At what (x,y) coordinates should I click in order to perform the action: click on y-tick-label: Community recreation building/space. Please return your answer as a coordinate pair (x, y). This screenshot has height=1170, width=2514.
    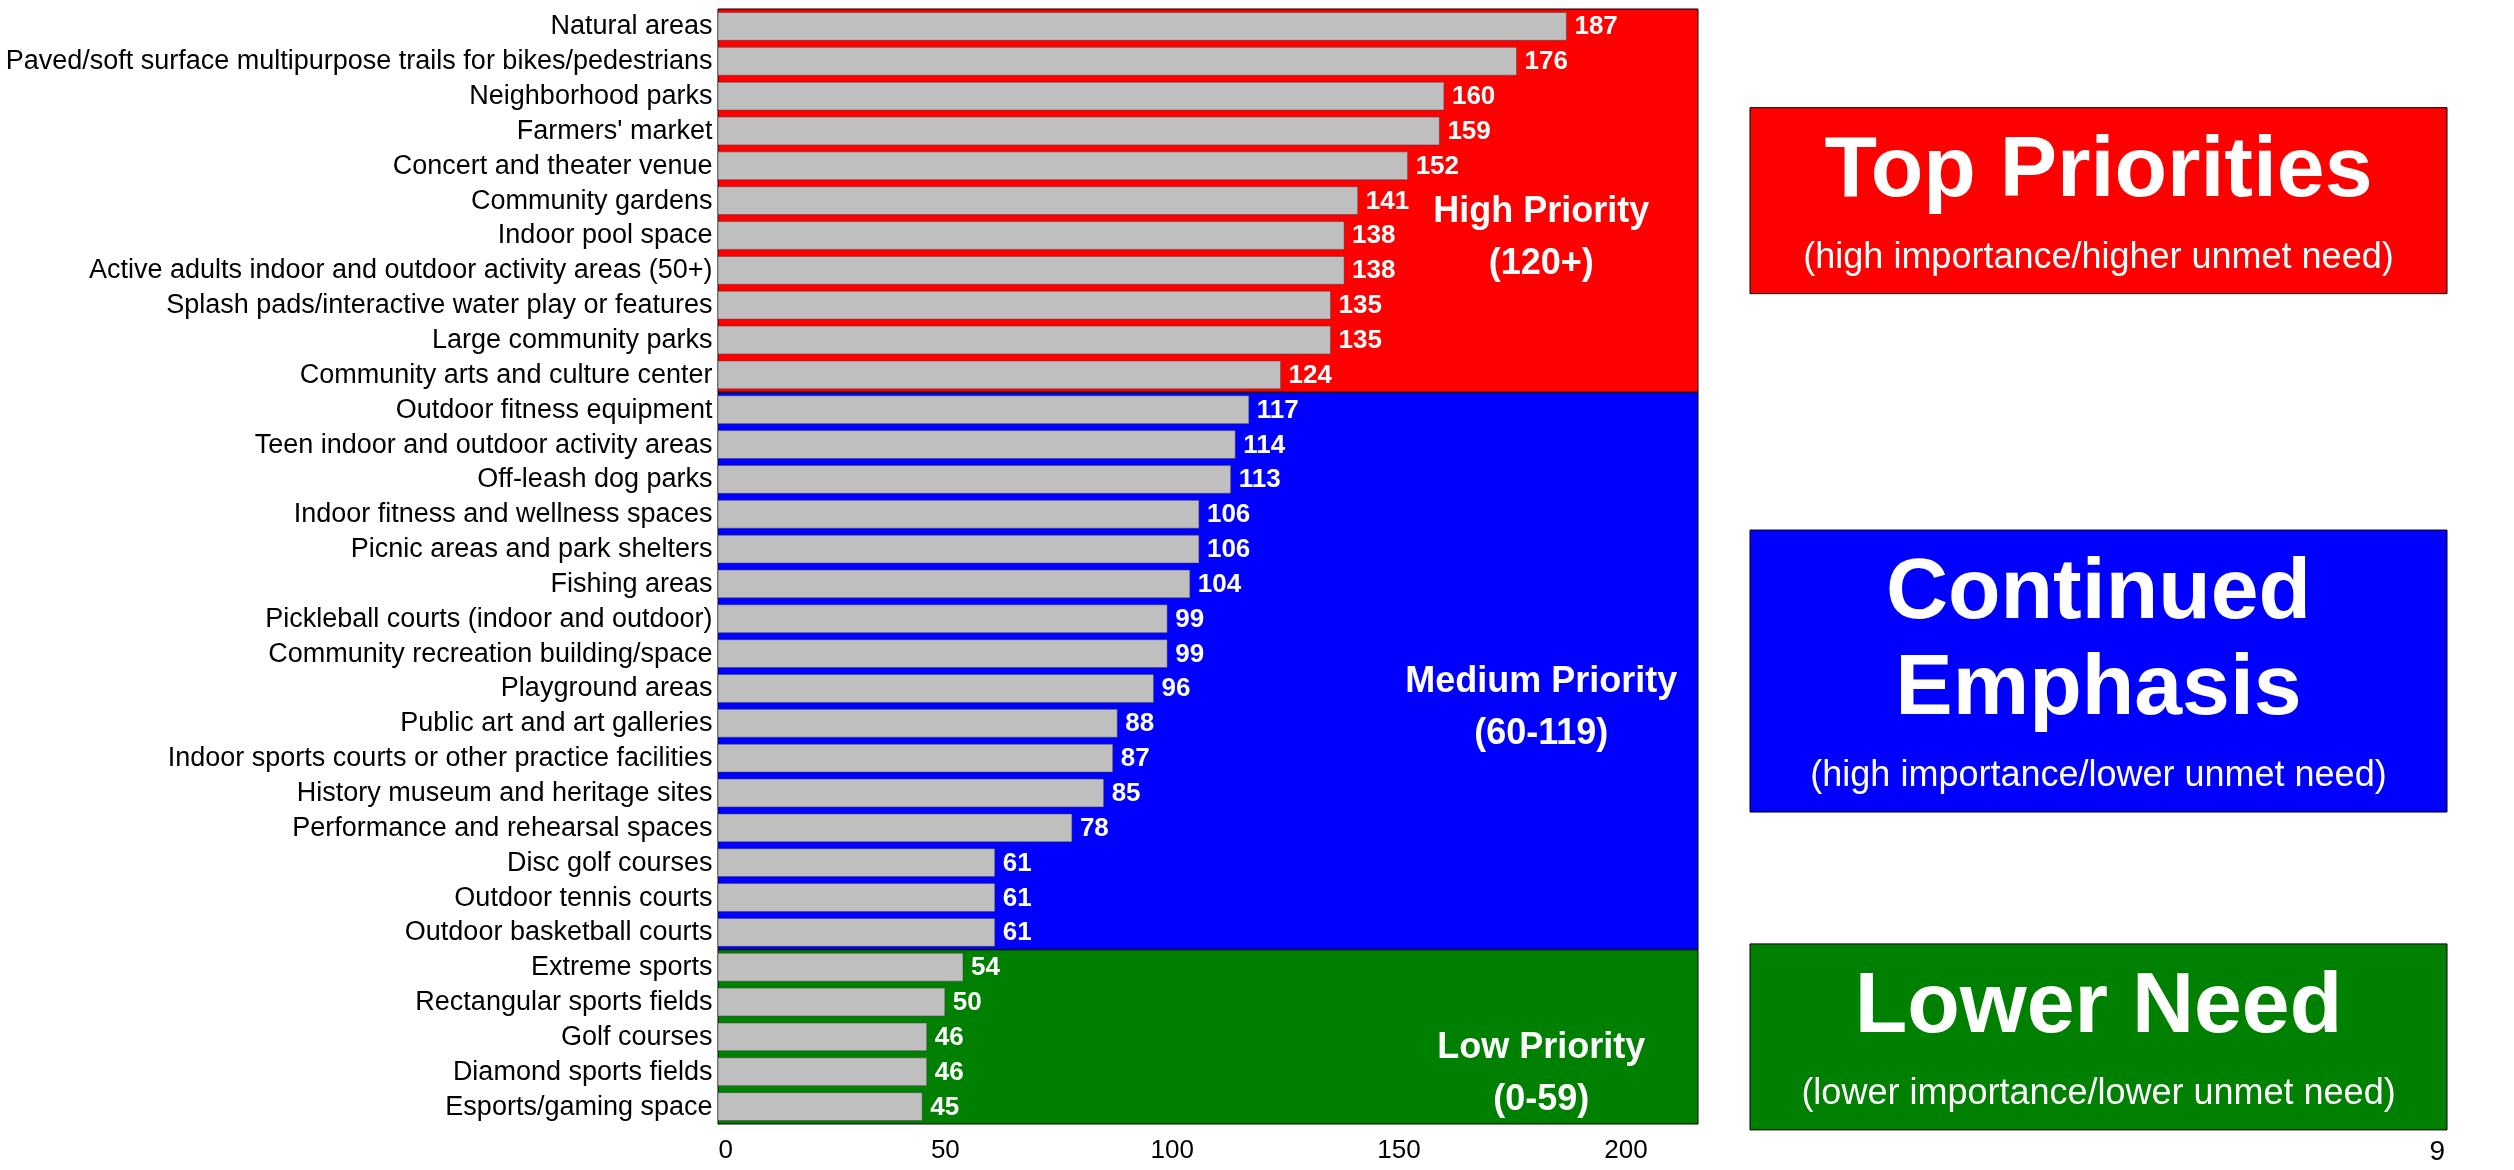
    Looking at the image, I should click on (490, 652).